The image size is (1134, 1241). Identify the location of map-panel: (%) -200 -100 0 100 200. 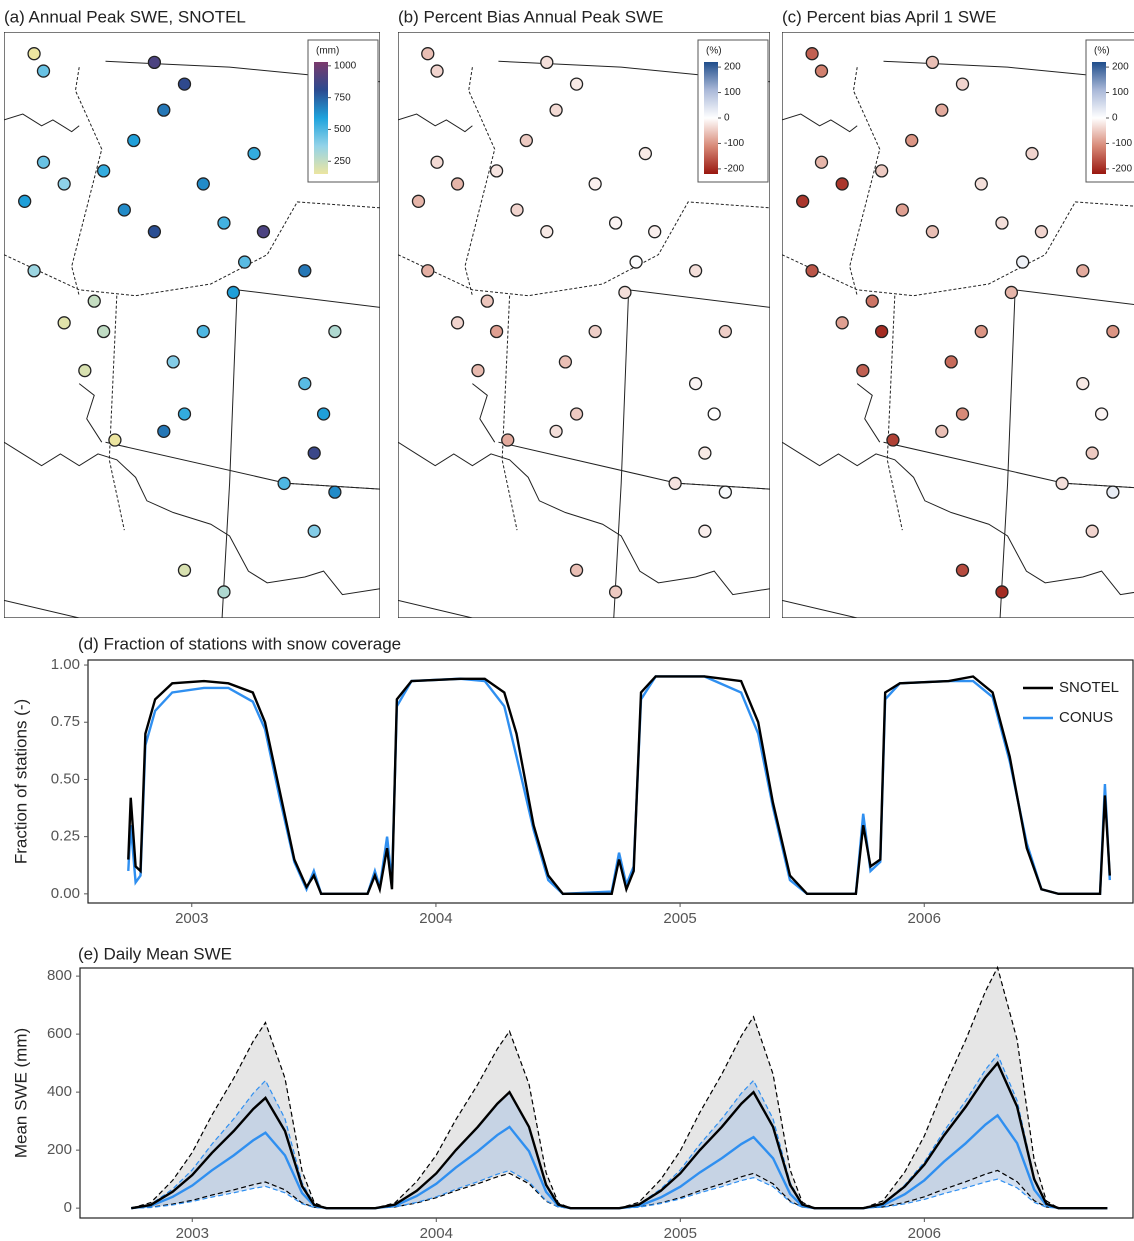
(958, 325).